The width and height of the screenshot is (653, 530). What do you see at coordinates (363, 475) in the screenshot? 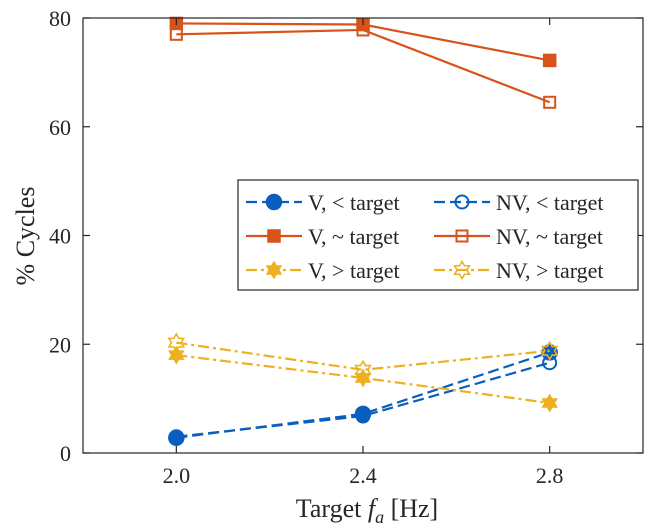
I see `x-tick-label: 2.4` at bounding box center [363, 475].